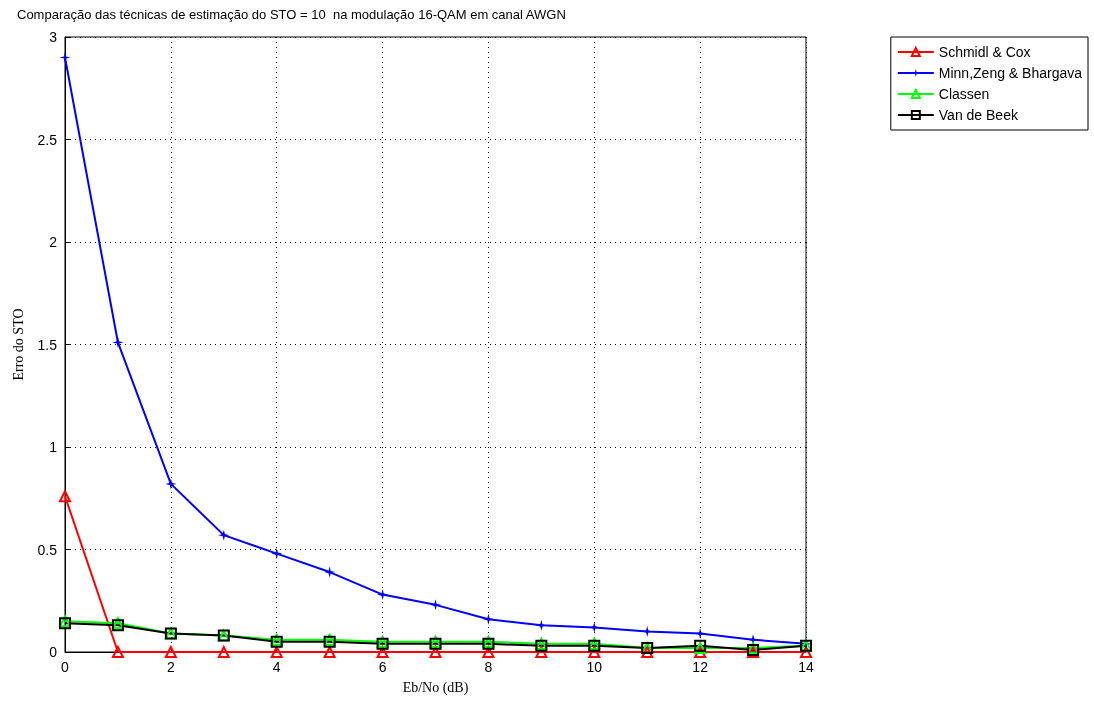 The width and height of the screenshot is (1094, 708). Describe the element at coordinates (65, 667) in the screenshot. I see `x-tick-label: 0` at that location.